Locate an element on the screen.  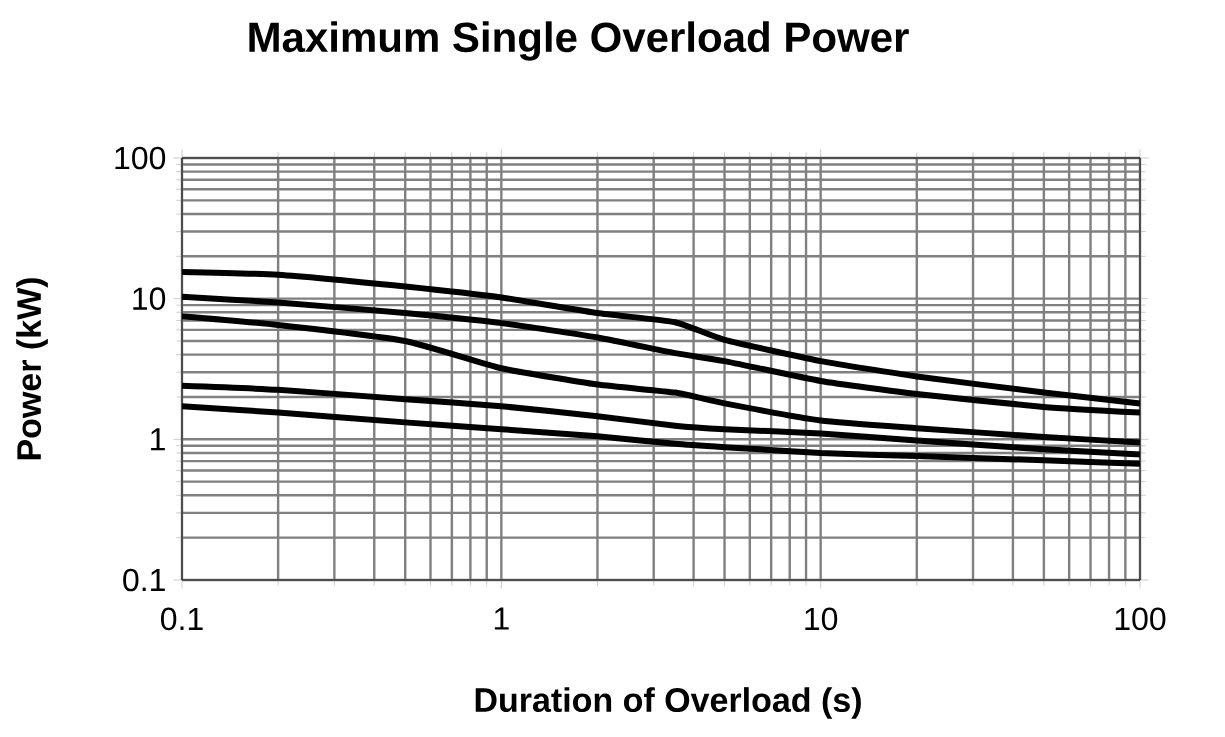
x-tick-label: 100 is located at coordinates (1140, 619).